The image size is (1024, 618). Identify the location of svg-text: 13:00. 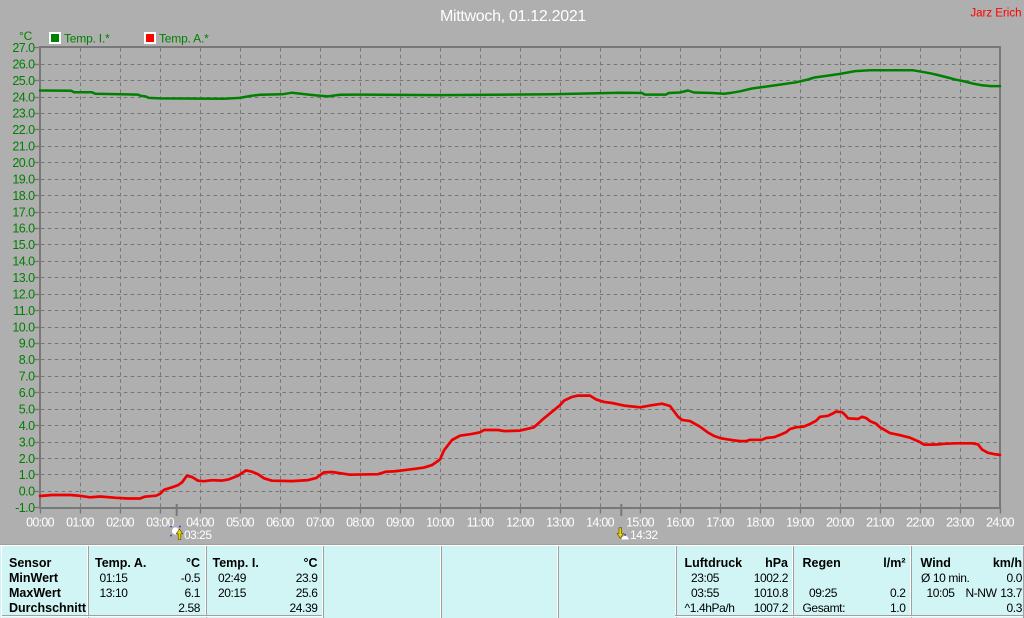
(560, 523).